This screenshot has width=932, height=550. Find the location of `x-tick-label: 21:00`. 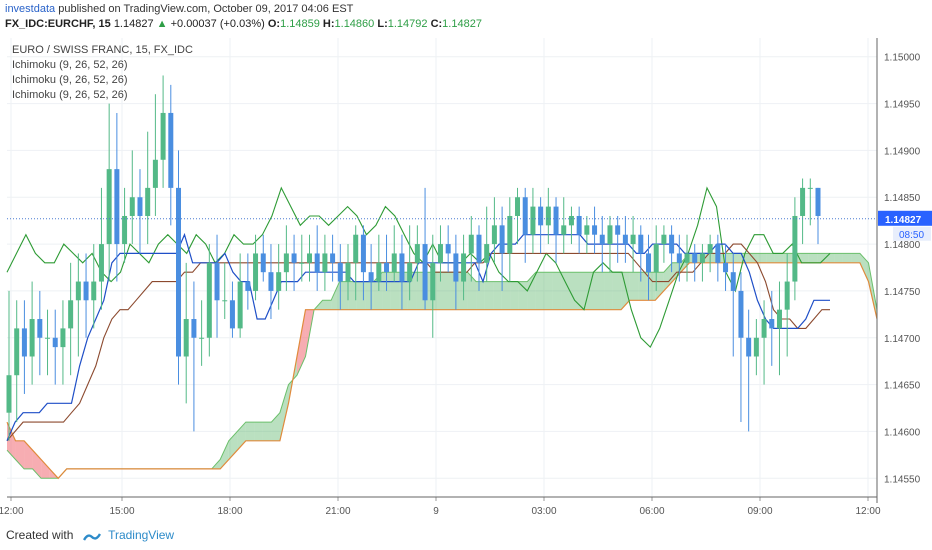

x-tick-label: 21:00 is located at coordinates (337, 511).